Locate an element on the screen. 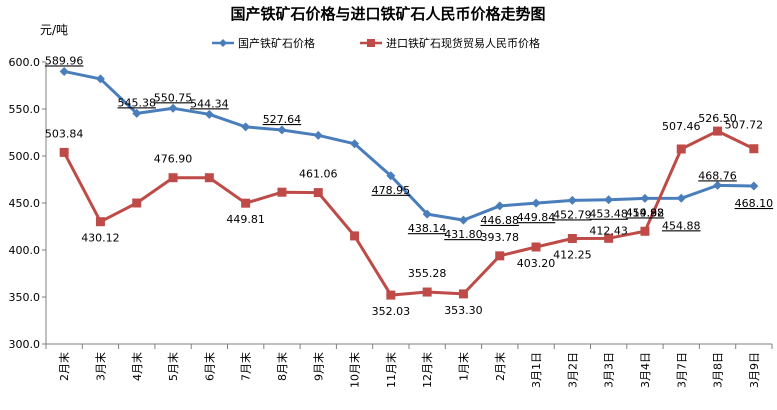 The image size is (777, 410). data-label-import: 507.72 is located at coordinates (744, 125).